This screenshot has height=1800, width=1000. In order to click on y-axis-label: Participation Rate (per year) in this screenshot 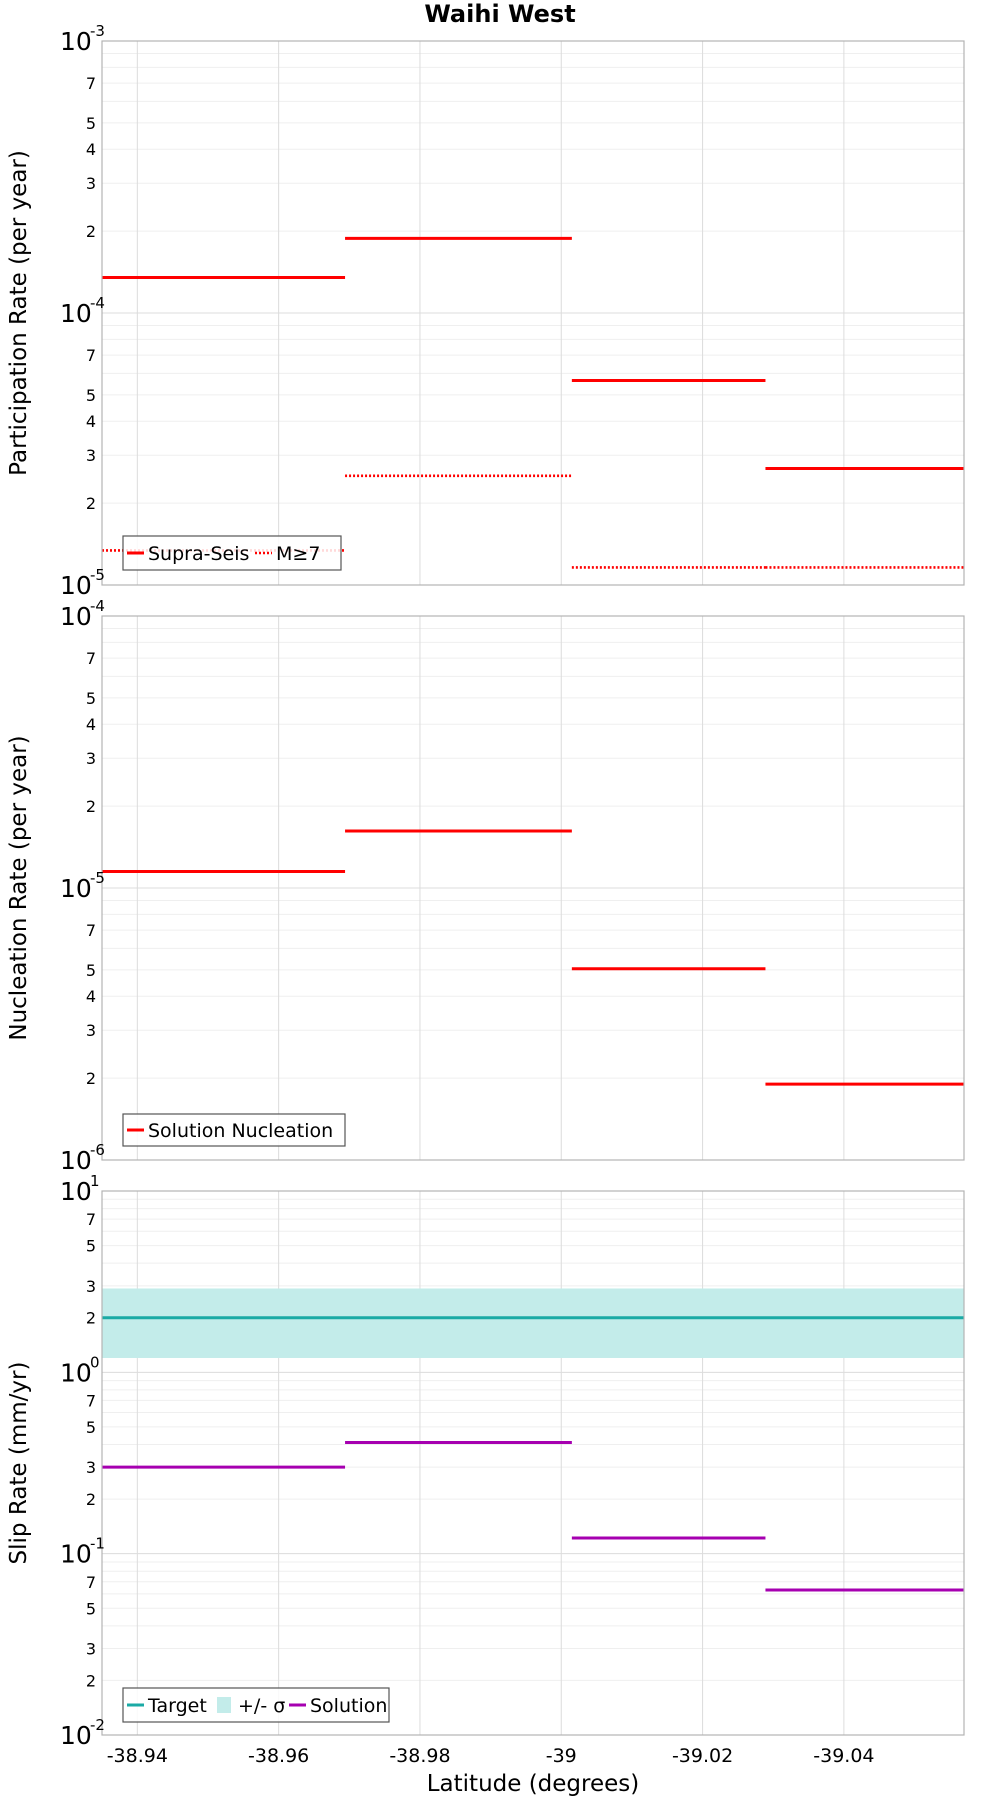, I will do `click(19, 313)`.